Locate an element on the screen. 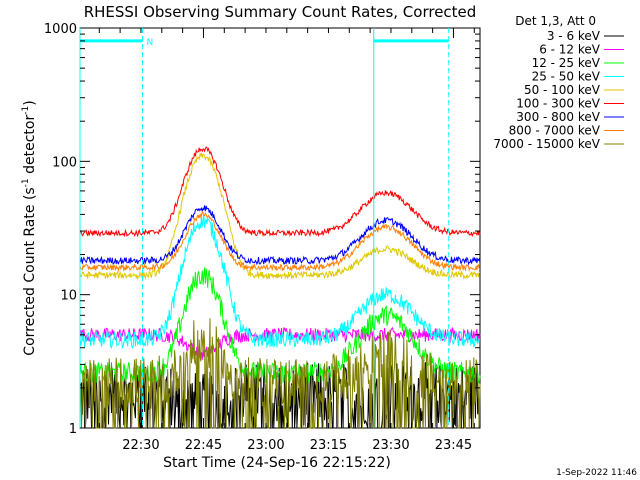 The width and height of the screenshot is (640, 480). y-axis-label: Corrected Count Rate (s-1 detector-1) is located at coordinates (29, 227).